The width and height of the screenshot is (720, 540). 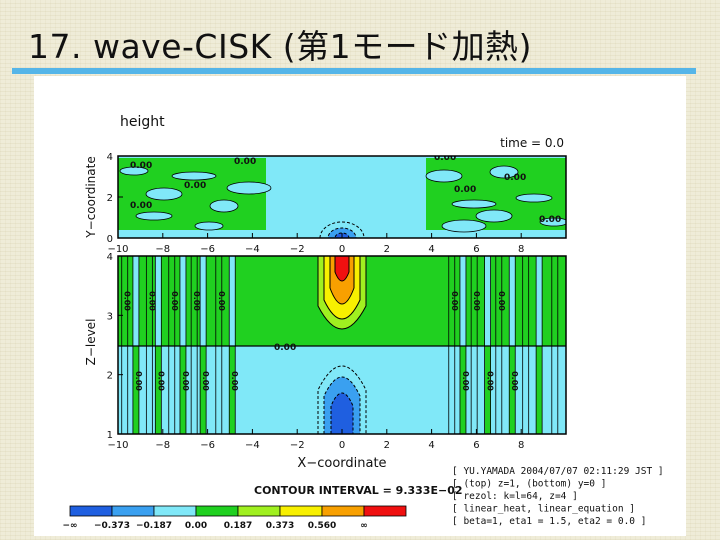 I want to click on info-line: [ (top) z=1, (bottom) y=0 ], so click(x=529, y=484).